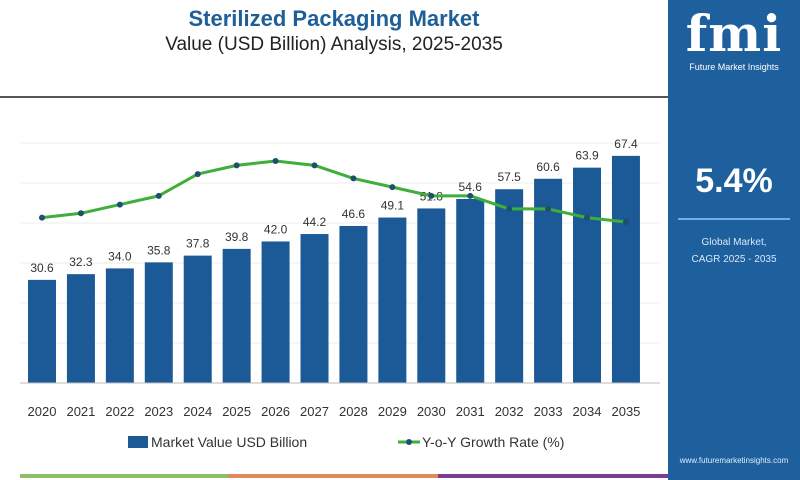 The width and height of the screenshot is (800, 480). Describe the element at coordinates (197, 319) in the screenshot. I see `bar-2024` at that location.